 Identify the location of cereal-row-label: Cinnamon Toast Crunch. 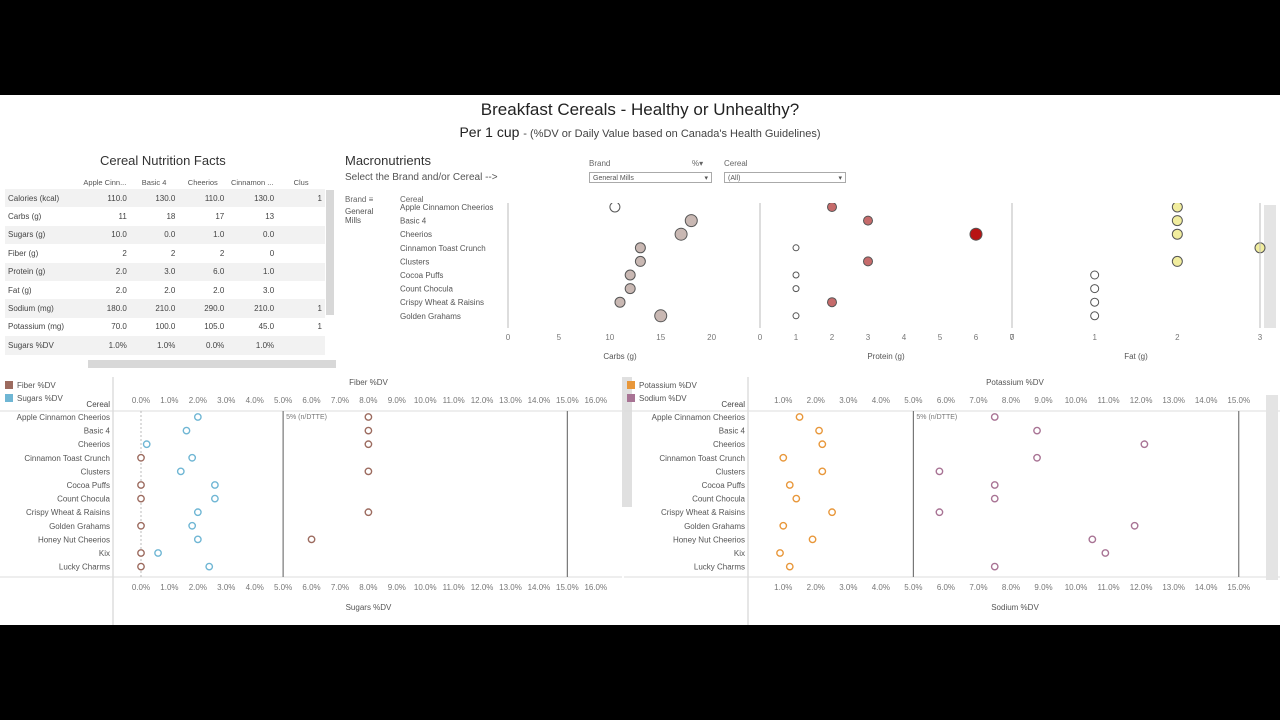
(67, 458).